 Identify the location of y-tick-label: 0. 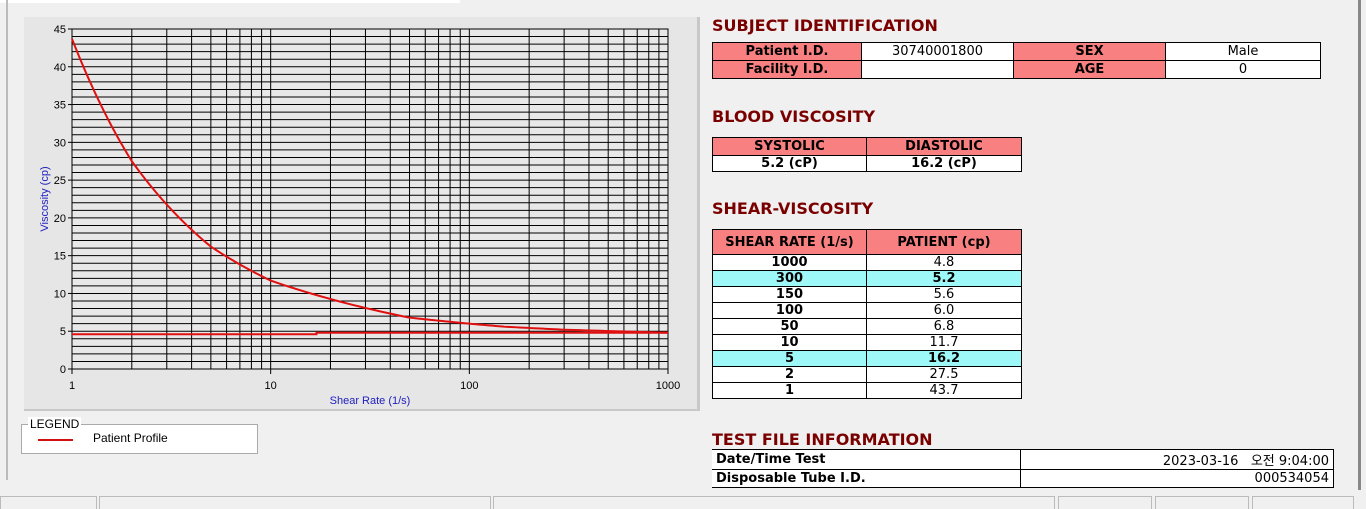
(63, 370).